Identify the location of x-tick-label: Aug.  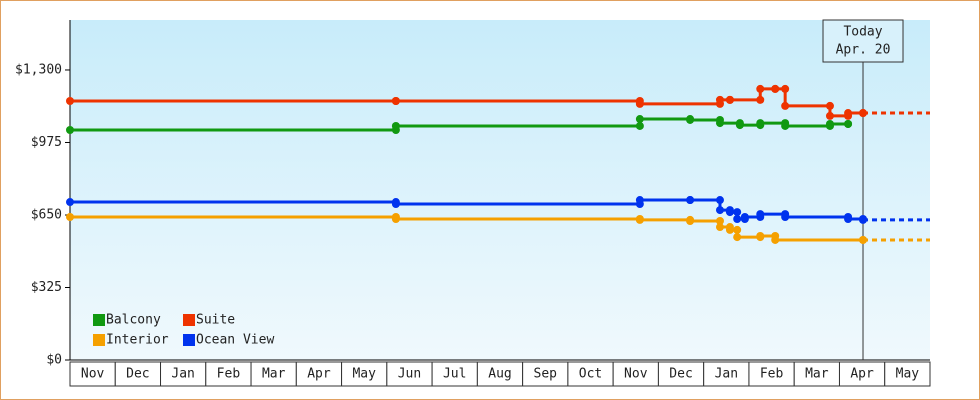
(499, 374).